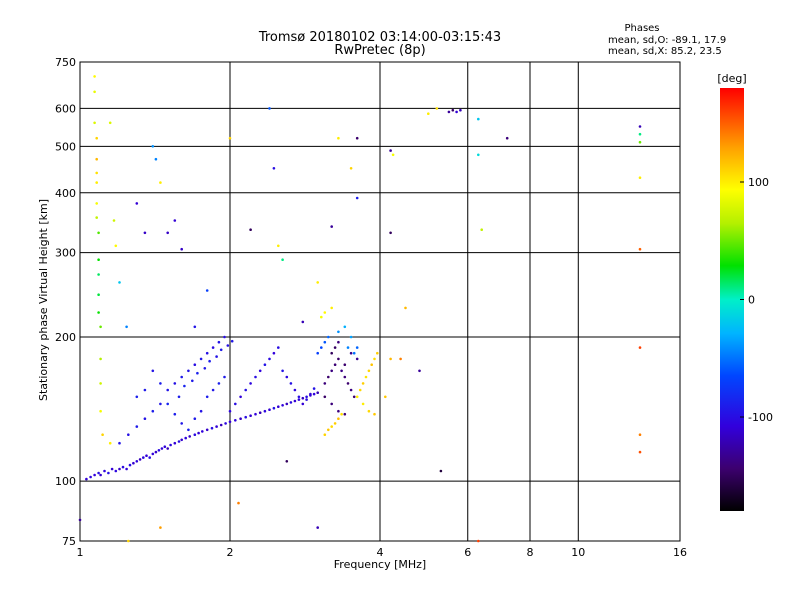  What do you see at coordinates (69, 541) in the screenshot?
I see `y-tick-label: 75` at bounding box center [69, 541].